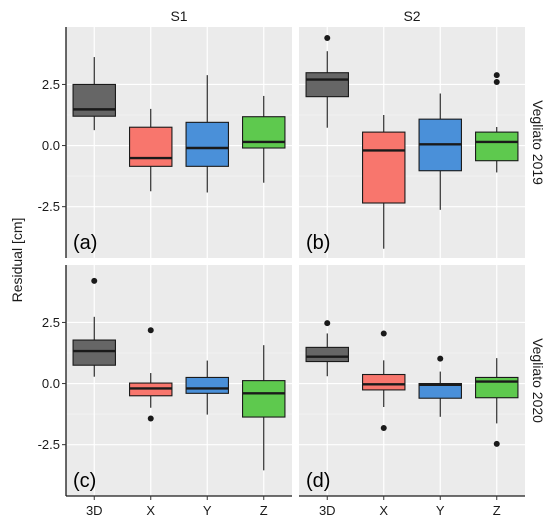 This screenshot has width=550, height=530. I want to click on box-b-y, so click(440, 151).